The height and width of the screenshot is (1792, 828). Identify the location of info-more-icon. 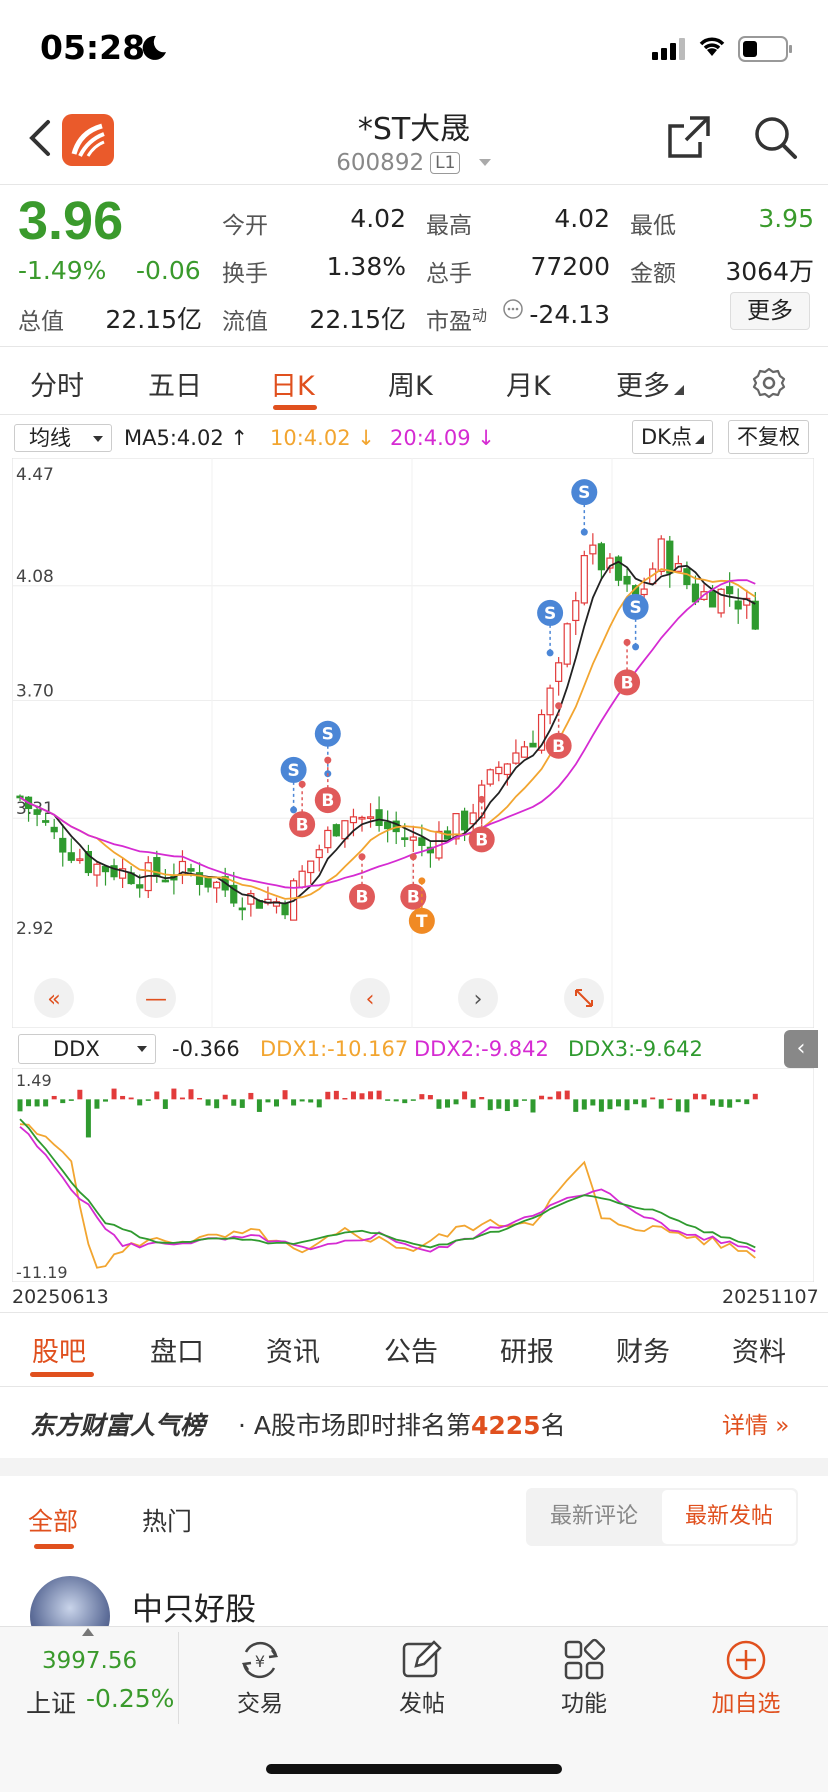
(513, 309).